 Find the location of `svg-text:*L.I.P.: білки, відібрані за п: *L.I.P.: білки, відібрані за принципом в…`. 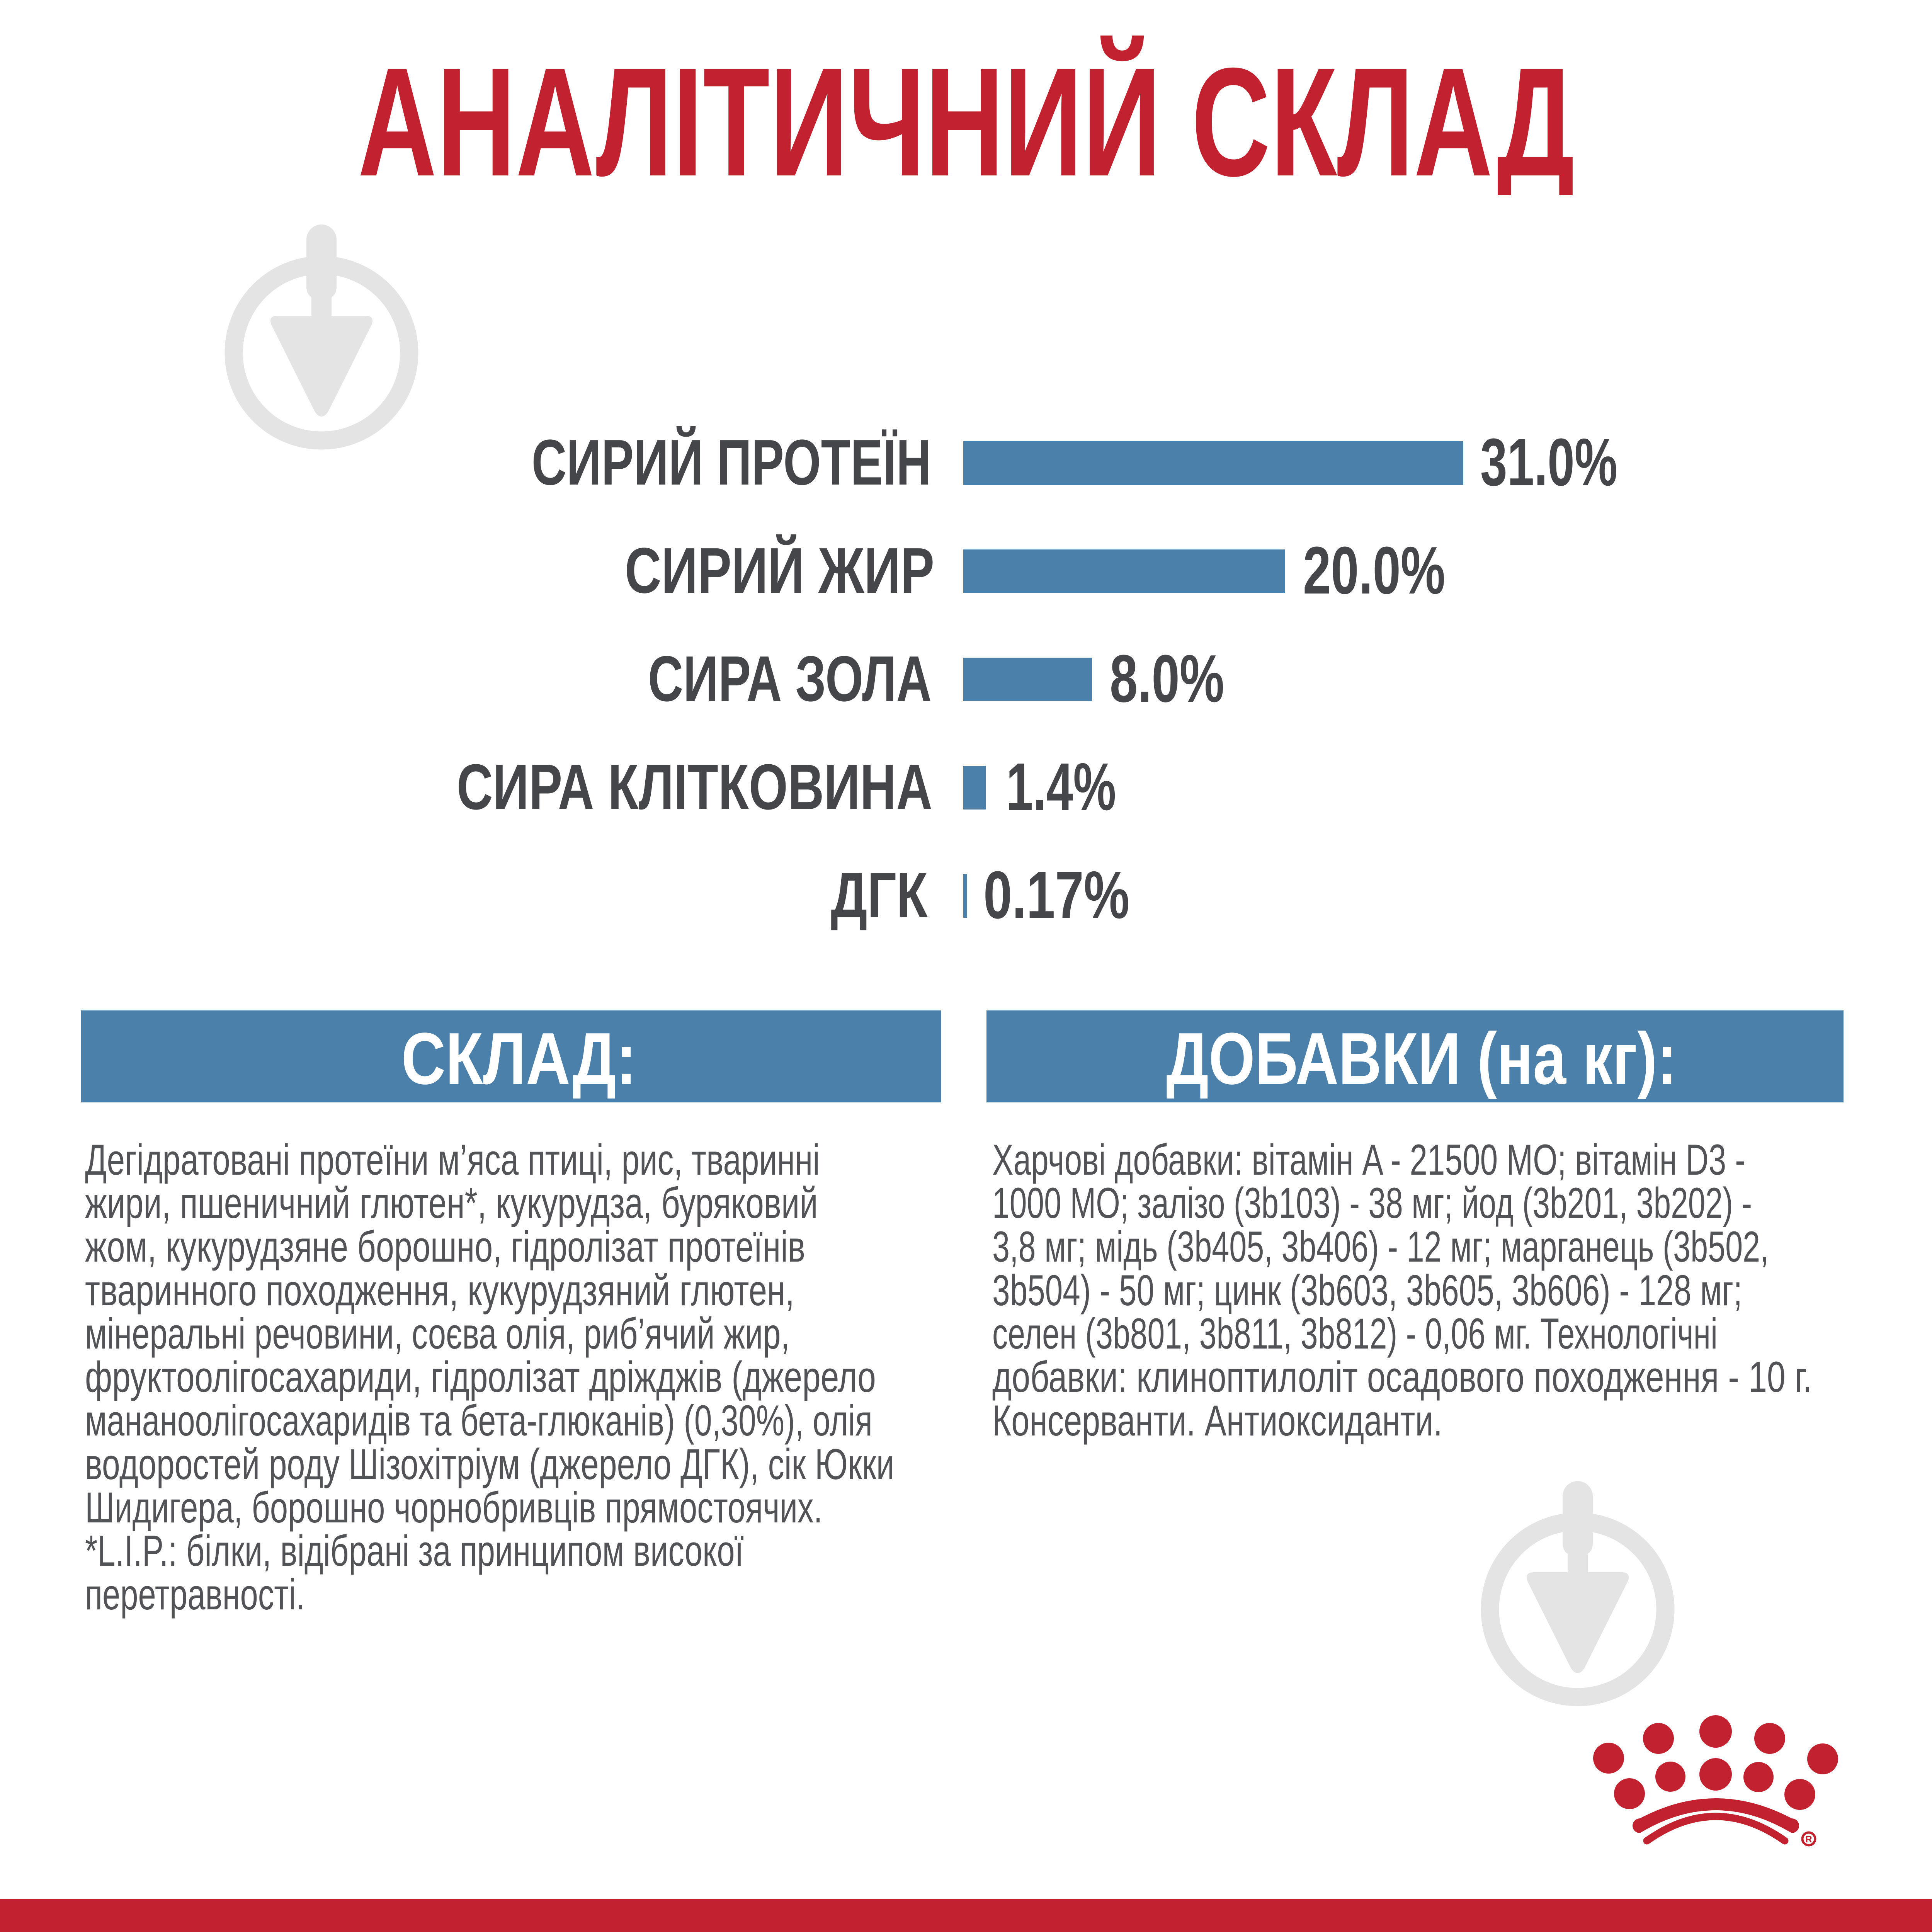

svg-text:*L.I.P.: білки, відібрані за п: *L.I.P.: білки, відібрані за принципом в… is located at coordinates (414, 1551).